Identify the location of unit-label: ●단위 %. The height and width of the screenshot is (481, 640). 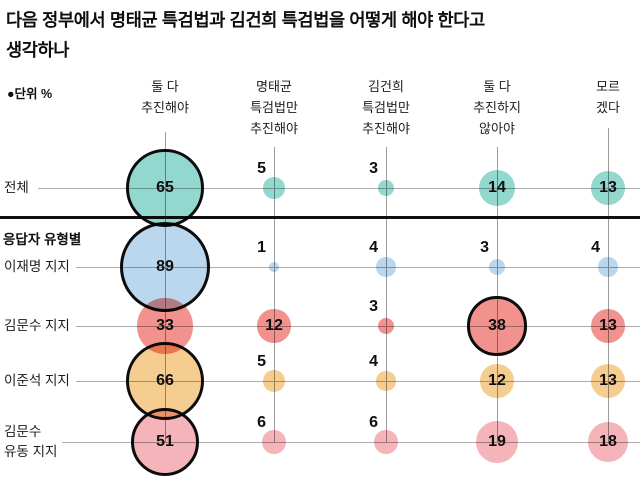
(30, 94).